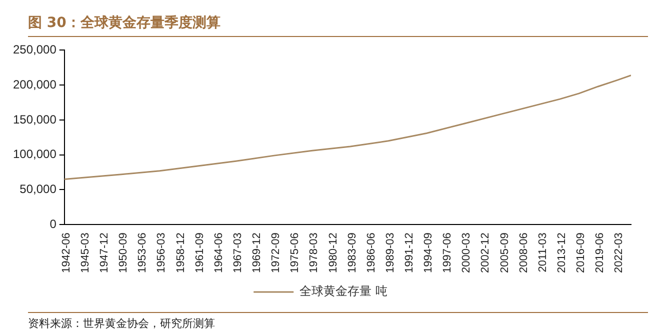 The image size is (655, 336). What do you see at coordinates (200, 253) in the screenshot?
I see `x-tick-label: 1961-09` at bounding box center [200, 253].